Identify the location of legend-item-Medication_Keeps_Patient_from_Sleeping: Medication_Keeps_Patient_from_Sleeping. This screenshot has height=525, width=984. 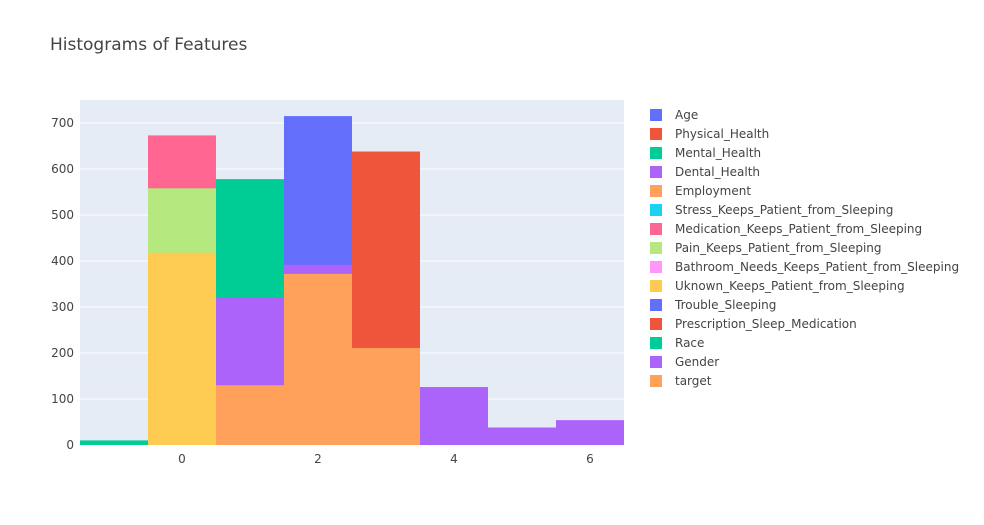
(786, 229).